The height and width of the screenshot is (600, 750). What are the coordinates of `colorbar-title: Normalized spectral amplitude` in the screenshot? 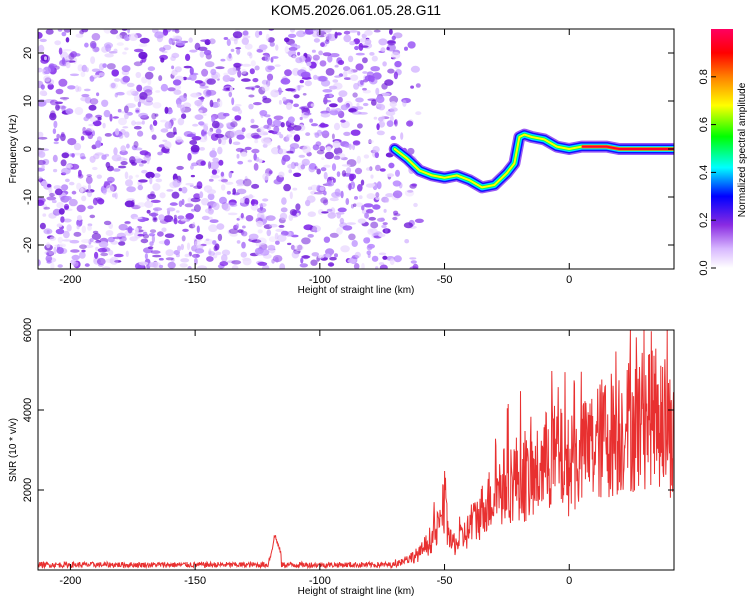 It's located at (742, 149).